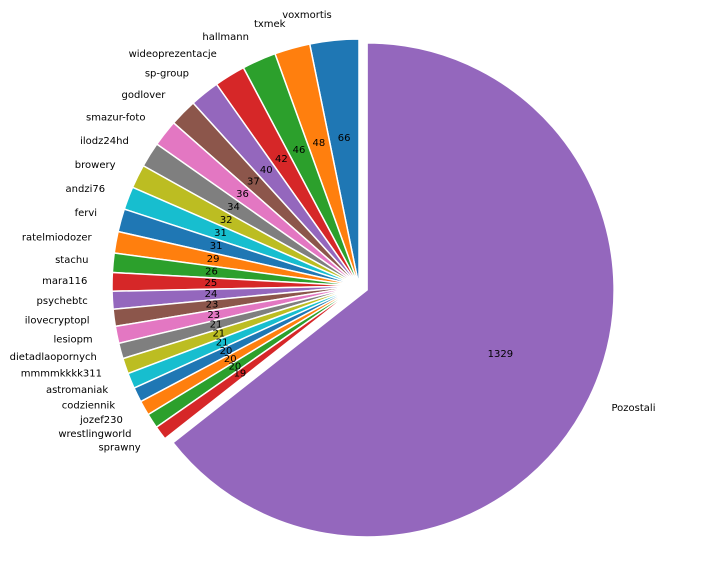 This screenshot has height=576, width=720. Describe the element at coordinates (218, 334) in the screenshot. I see `pie-value-label-mmmmkkkk311: 21` at that location.